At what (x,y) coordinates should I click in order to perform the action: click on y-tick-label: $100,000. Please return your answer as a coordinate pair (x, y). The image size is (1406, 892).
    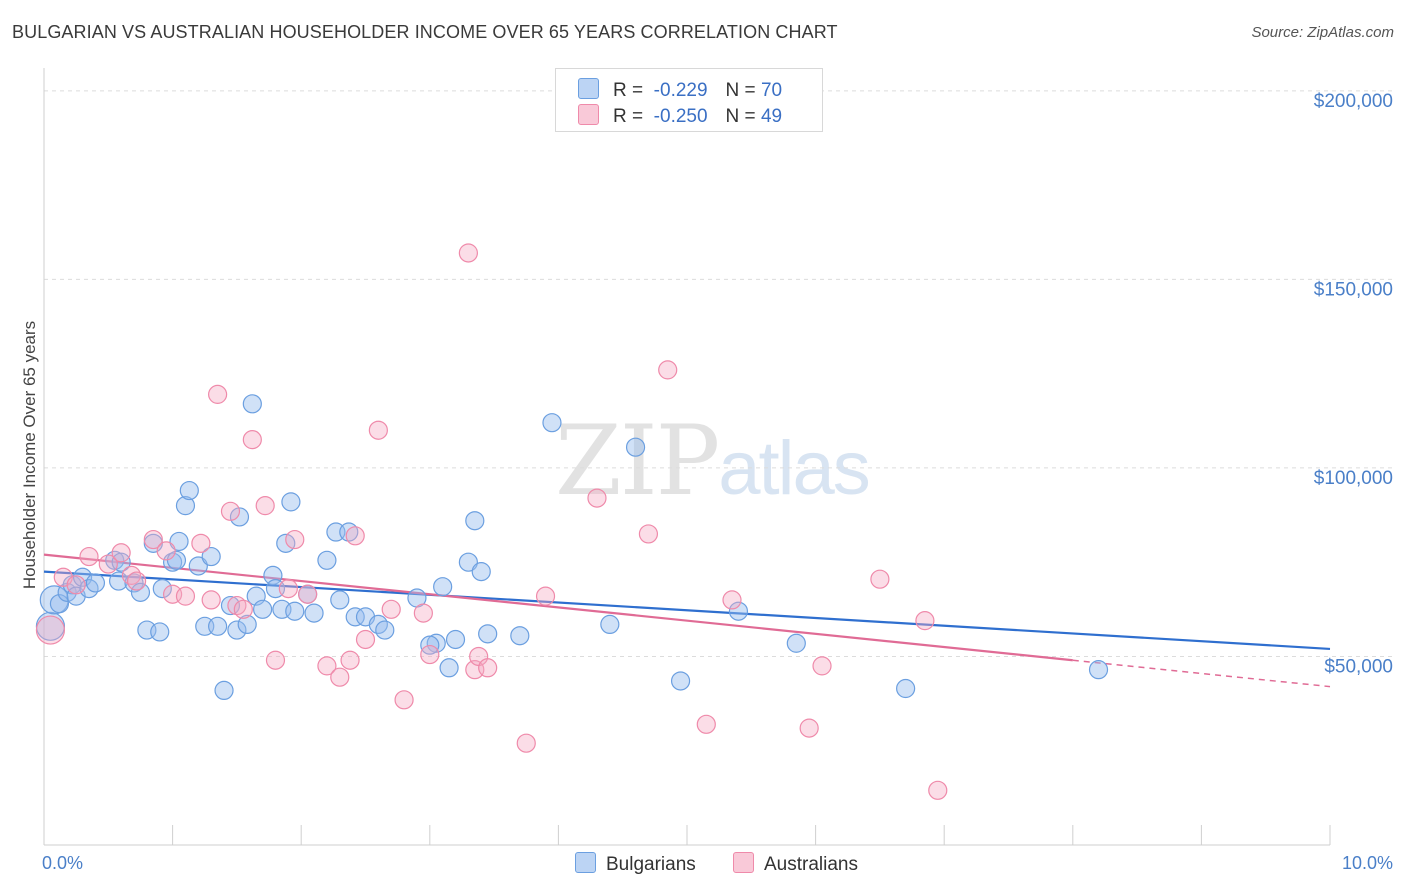
    Looking at the image, I should click on (1353, 478).